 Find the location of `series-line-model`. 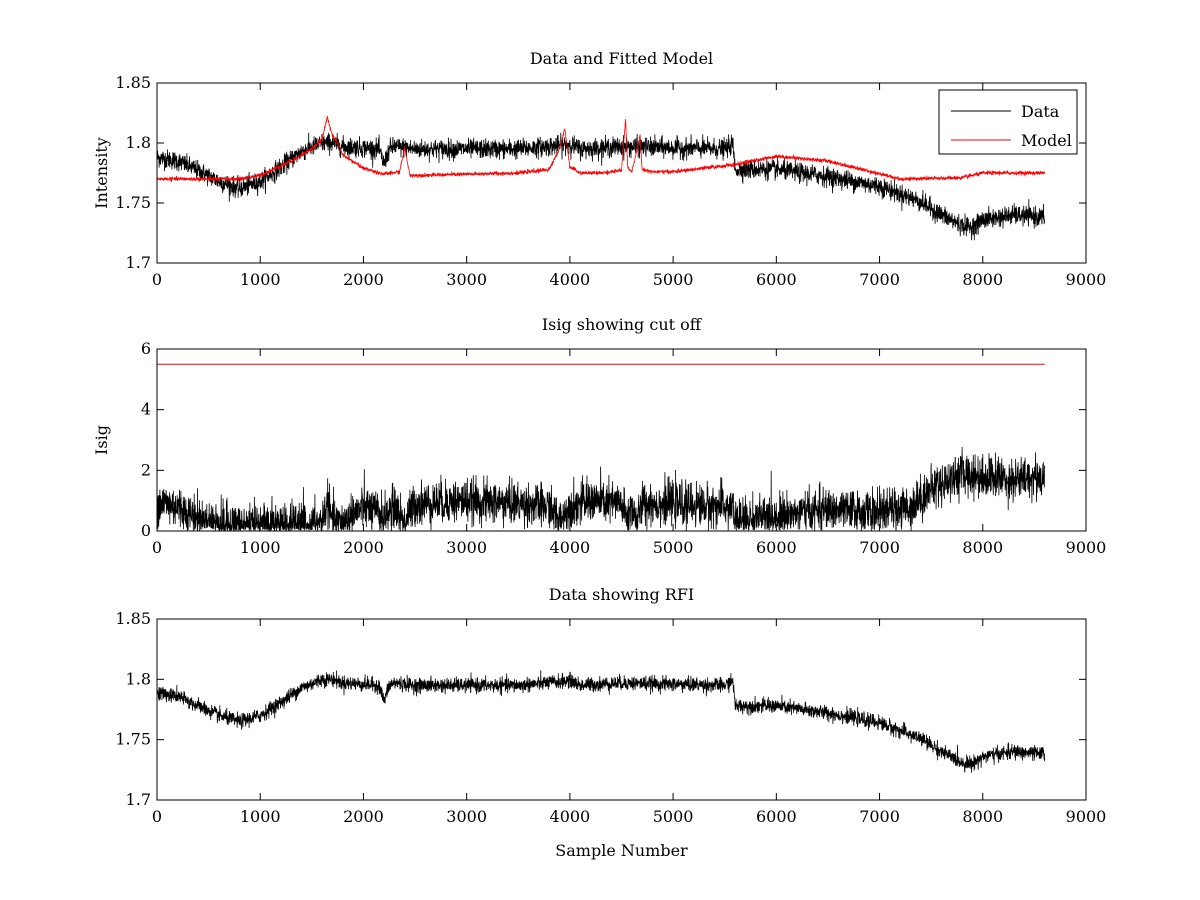

series-line-model is located at coordinates (601, 149).